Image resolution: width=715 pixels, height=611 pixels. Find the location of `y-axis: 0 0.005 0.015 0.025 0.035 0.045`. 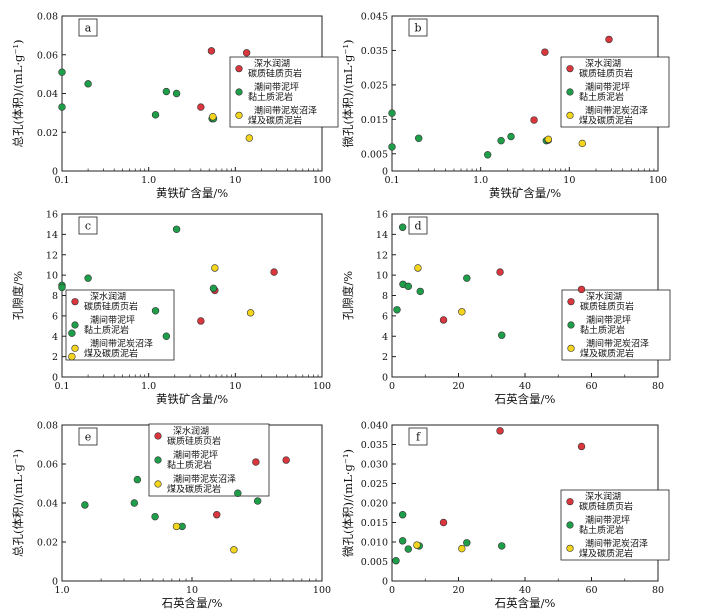

y-axis: 0 0.005 0.015 0.025 0.035 0.045 is located at coordinates (378, 95).